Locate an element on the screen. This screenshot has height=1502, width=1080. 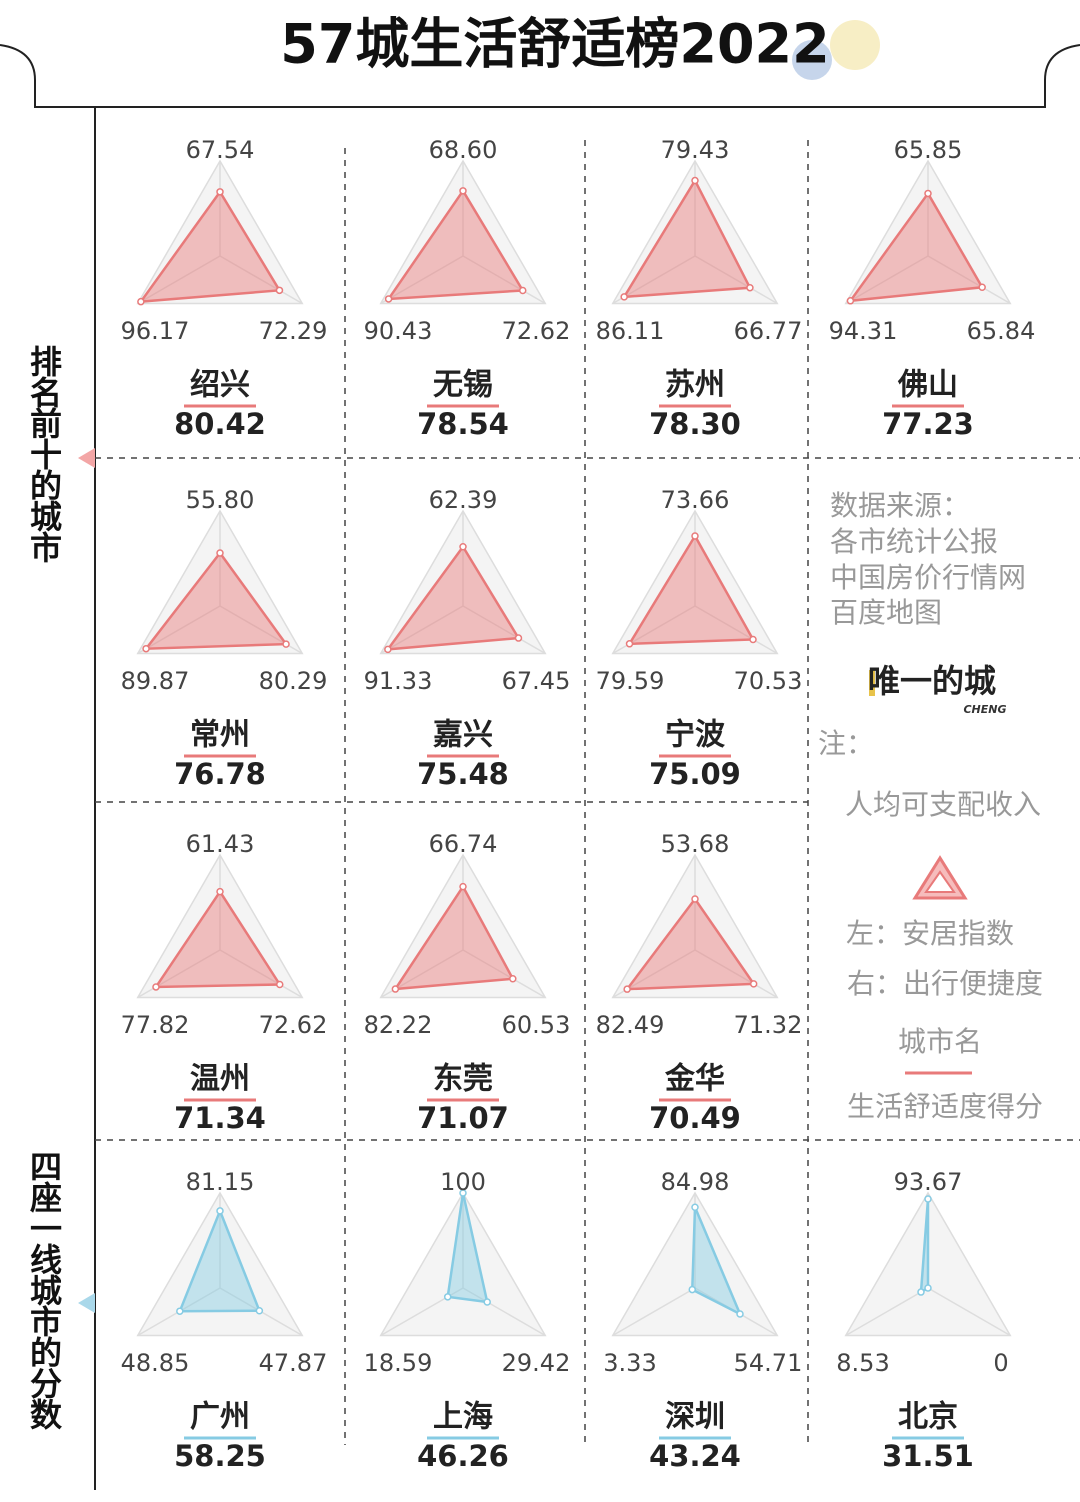
value-label: 61.43 is located at coordinates (220, 844).